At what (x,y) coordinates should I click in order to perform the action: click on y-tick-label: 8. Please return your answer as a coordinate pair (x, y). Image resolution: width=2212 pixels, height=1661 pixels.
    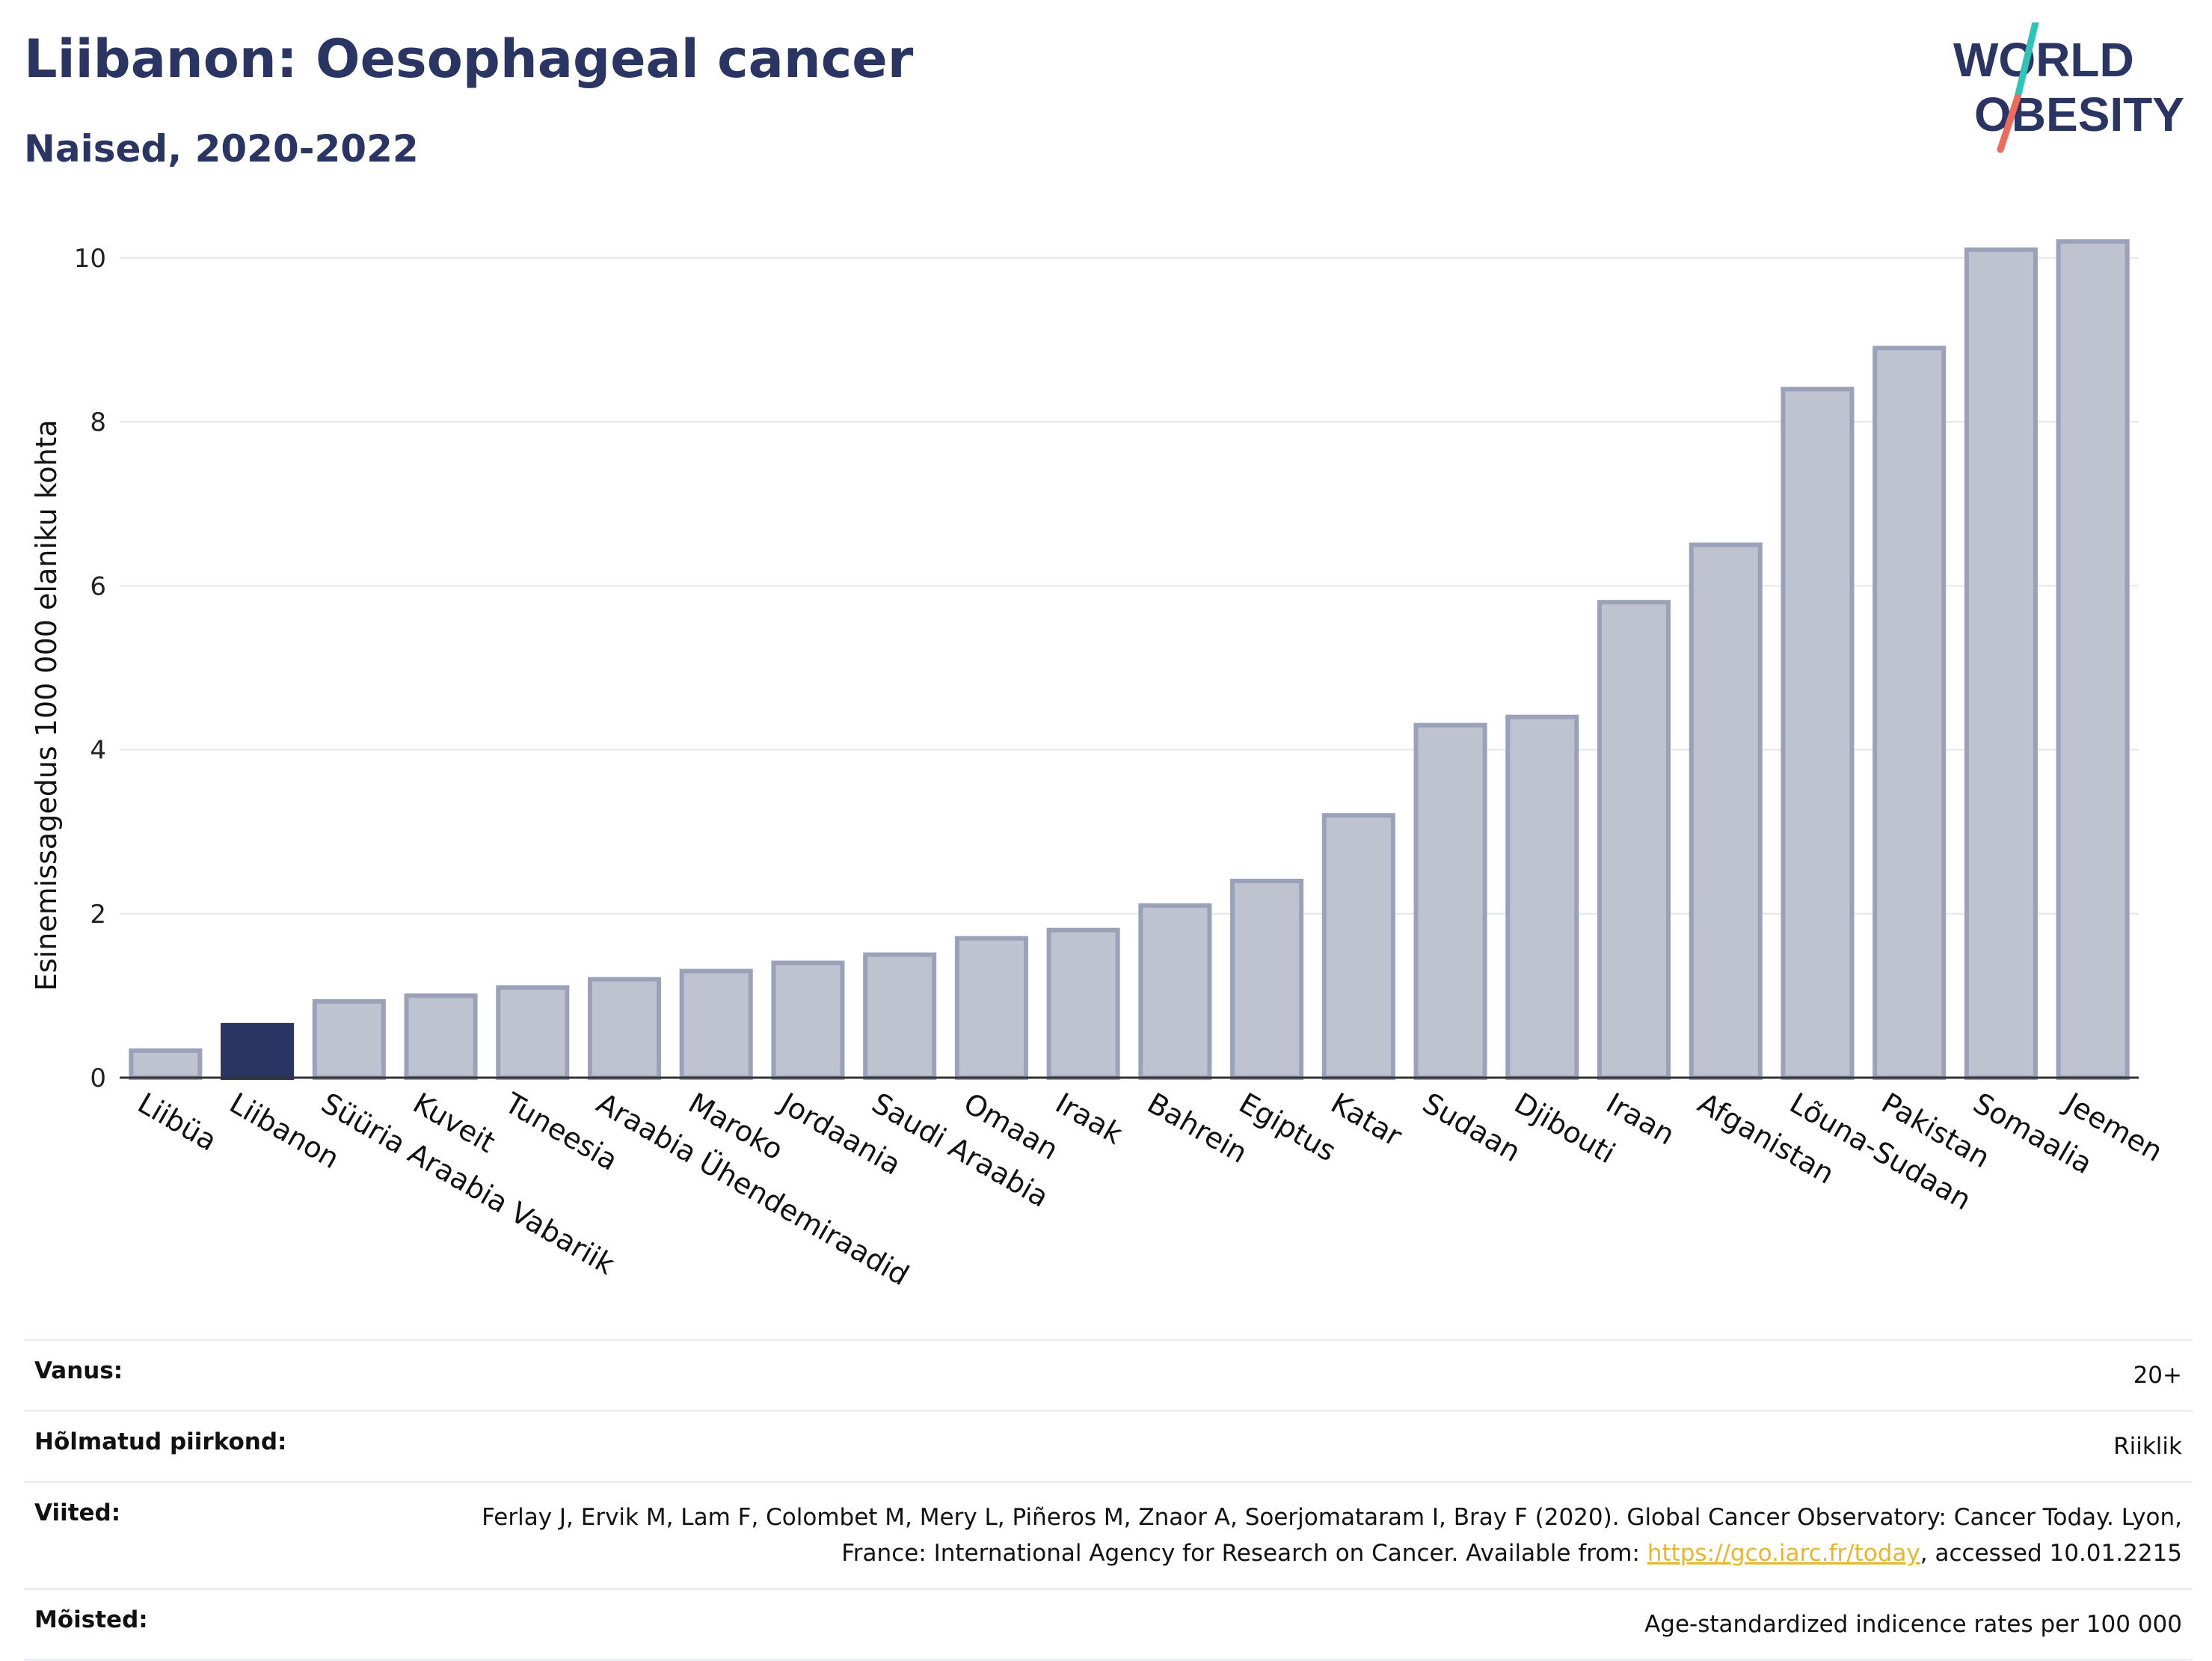
    Looking at the image, I should click on (98, 423).